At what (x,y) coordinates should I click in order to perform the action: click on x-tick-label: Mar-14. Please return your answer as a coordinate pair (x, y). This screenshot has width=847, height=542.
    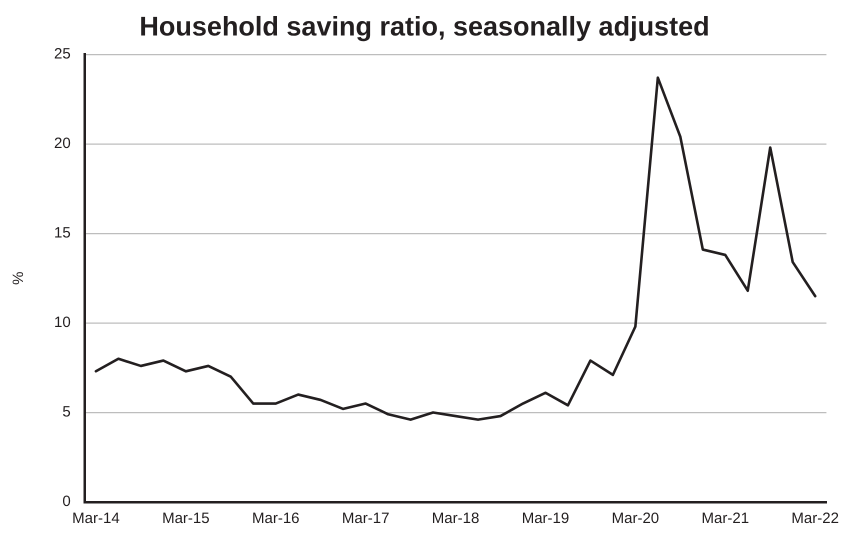
    Looking at the image, I should click on (96, 519).